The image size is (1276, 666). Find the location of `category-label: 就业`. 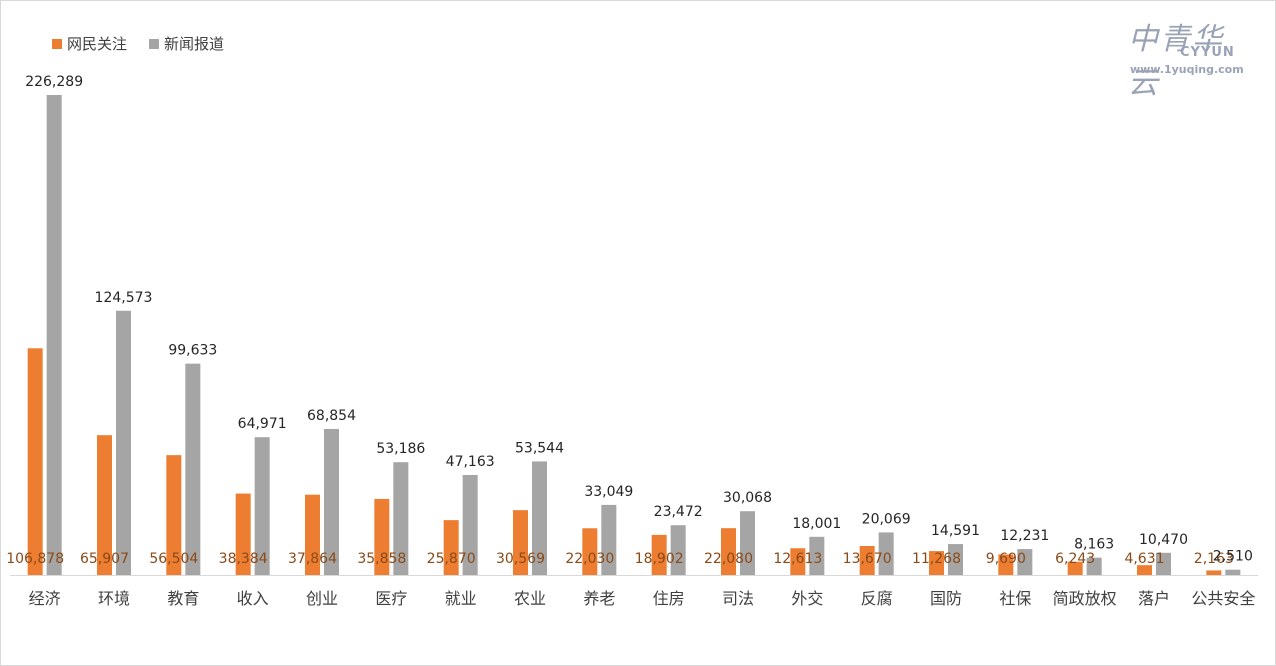

category-label: 就业 is located at coordinates (461, 598).